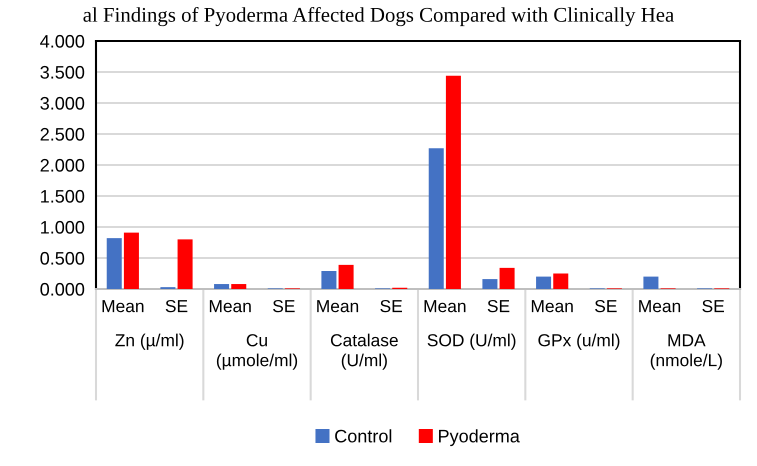 This screenshot has width=757, height=466. I want to click on text: Cu (µmole/ml), so click(257, 352).